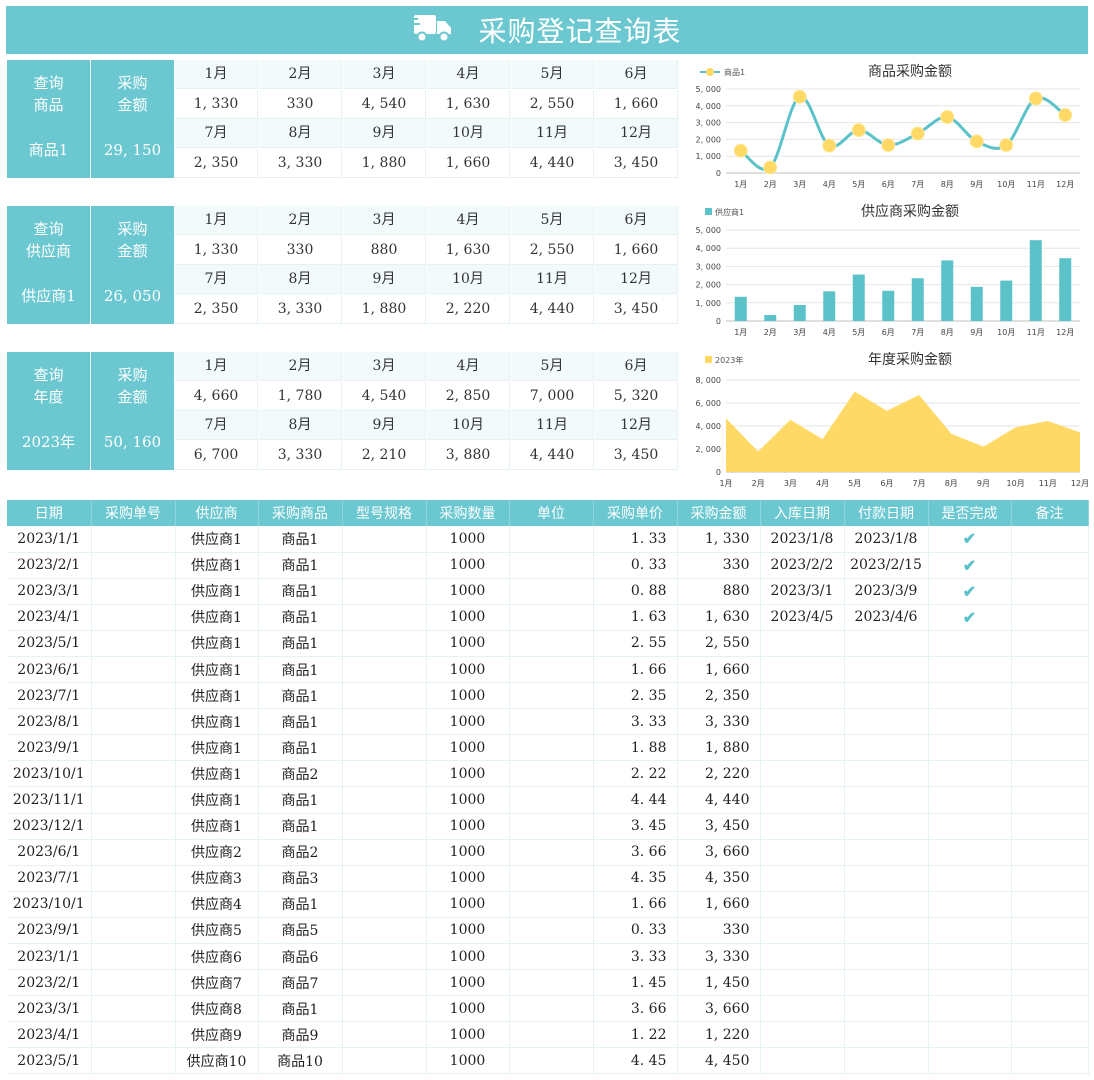 The width and height of the screenshot is (1094, 1080). What do you see at coordinates (635, 983) in the screenshot?
I see `table-cell: 1. 45` at bounding box center [635, 983].